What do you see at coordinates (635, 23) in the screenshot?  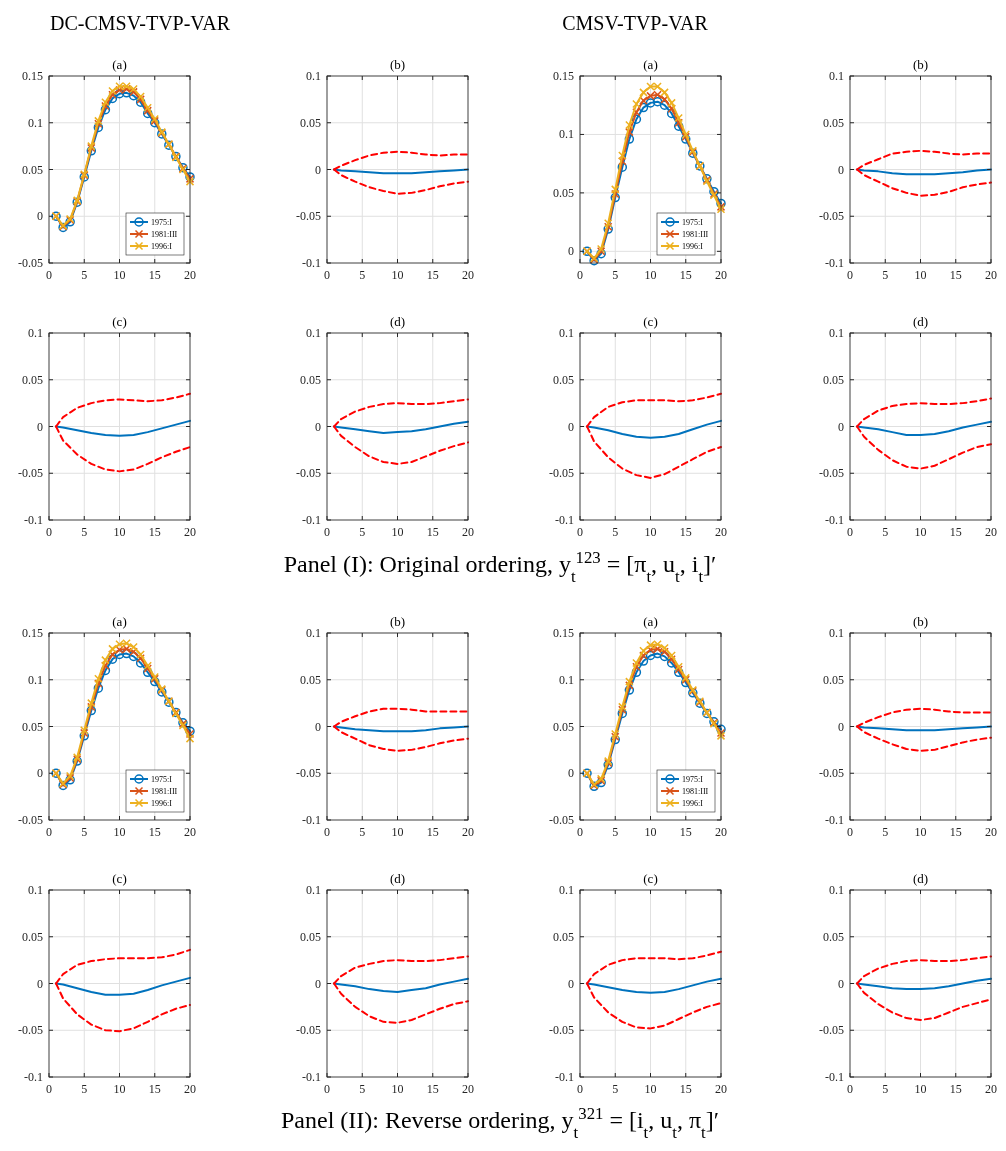 I see `text: CMSV-TVP-VAR` at bounding box center [635, 23].